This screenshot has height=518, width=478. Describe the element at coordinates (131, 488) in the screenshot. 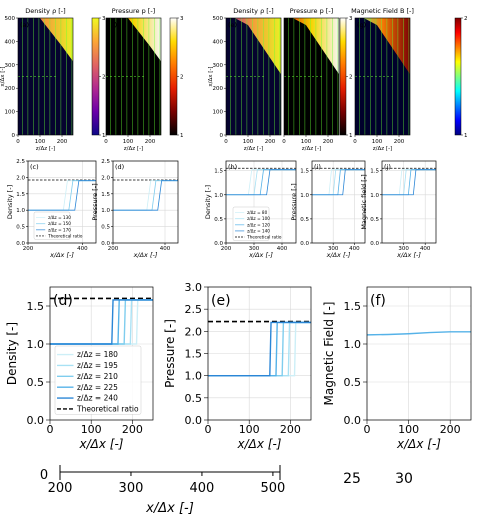

I see `bottom-axis-tick-label: 300` at that location.